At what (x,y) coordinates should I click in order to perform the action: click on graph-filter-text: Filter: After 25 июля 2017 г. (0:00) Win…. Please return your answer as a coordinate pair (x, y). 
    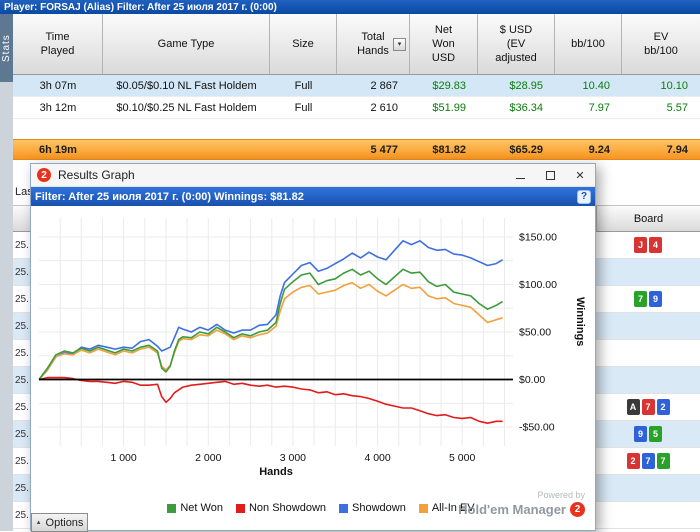
    Looking at the image, I should click on (169, 196).